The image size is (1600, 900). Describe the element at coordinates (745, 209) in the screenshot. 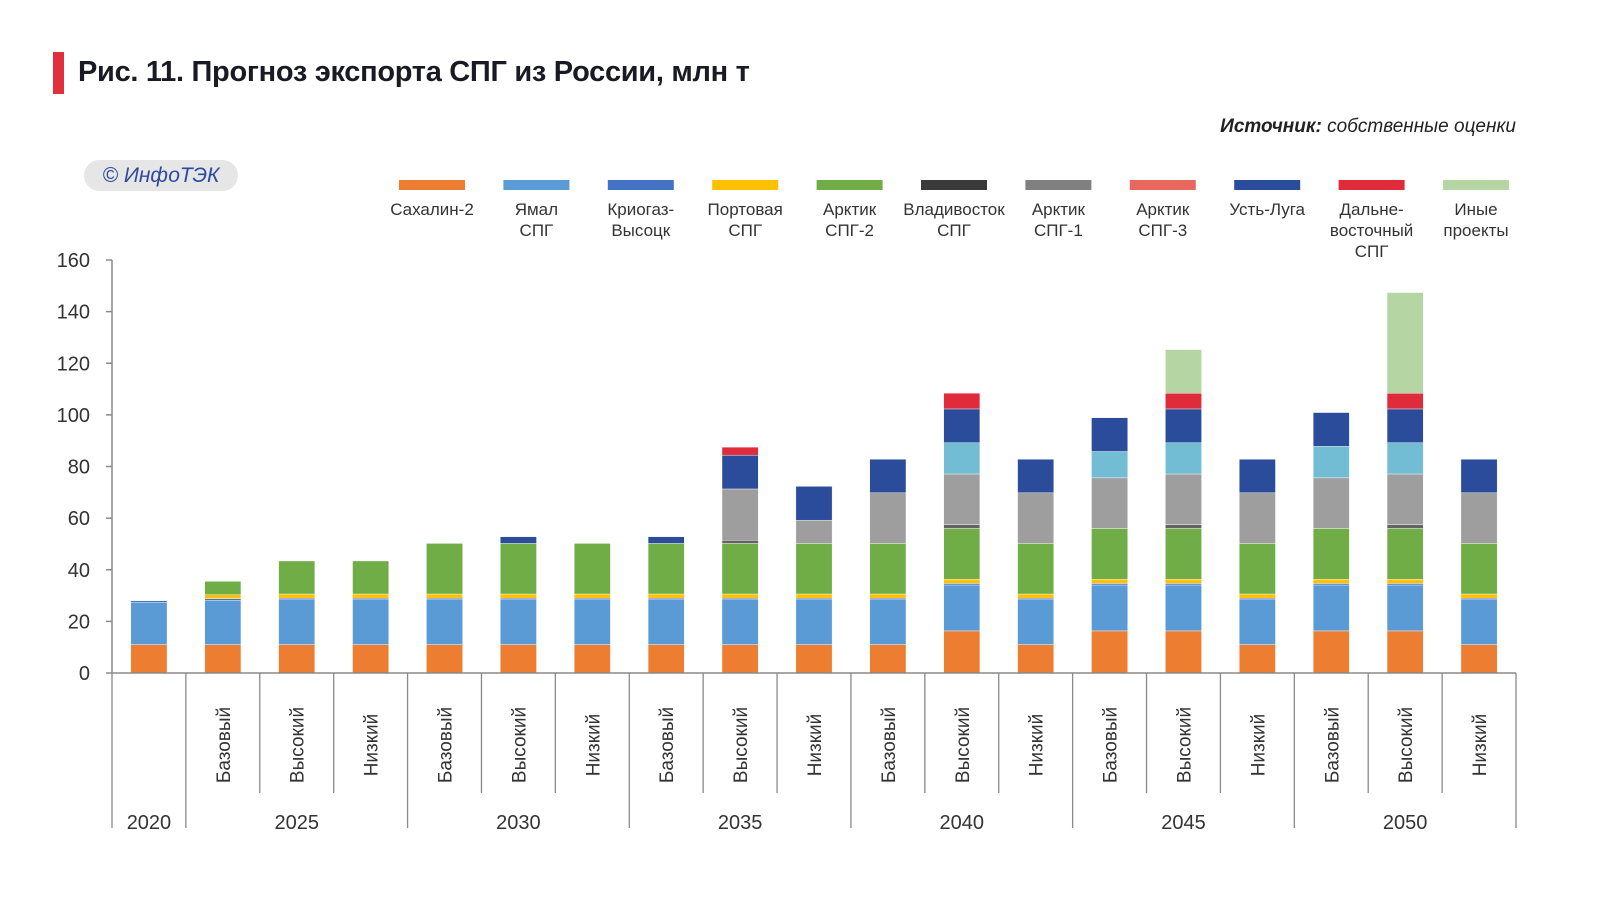

I see `legend-label: Портовая` at that location.